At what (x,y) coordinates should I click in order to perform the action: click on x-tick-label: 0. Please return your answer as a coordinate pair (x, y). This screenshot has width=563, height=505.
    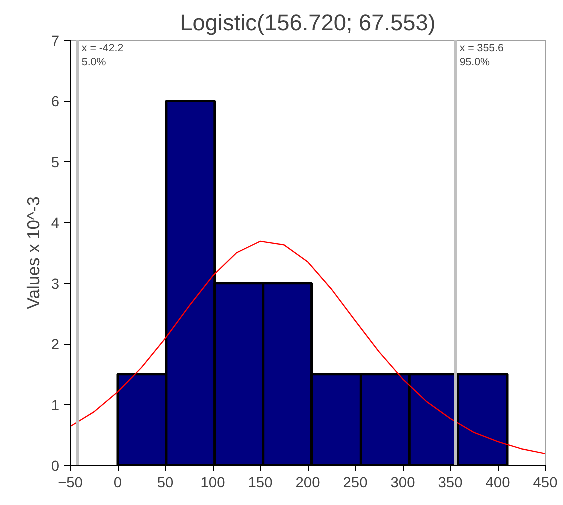
    Looking at the image, I should click on (118, 484).